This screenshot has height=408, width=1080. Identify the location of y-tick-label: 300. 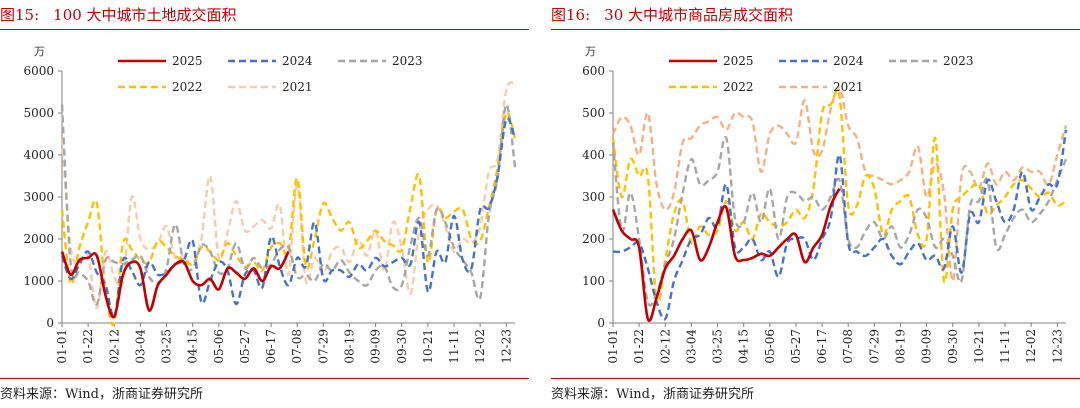
(593, 197).